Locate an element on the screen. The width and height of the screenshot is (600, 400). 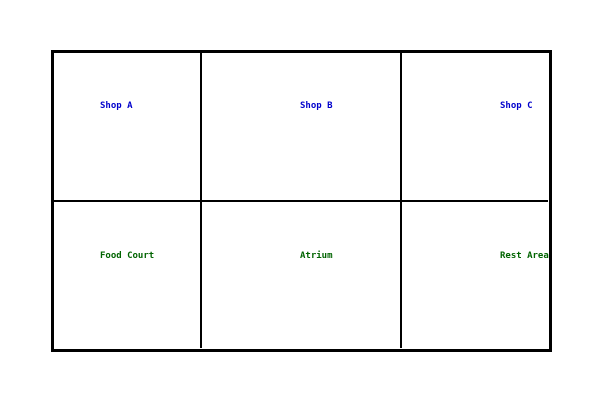
zone-label-shop-c: Shop C is located at coordinates (516, 106).